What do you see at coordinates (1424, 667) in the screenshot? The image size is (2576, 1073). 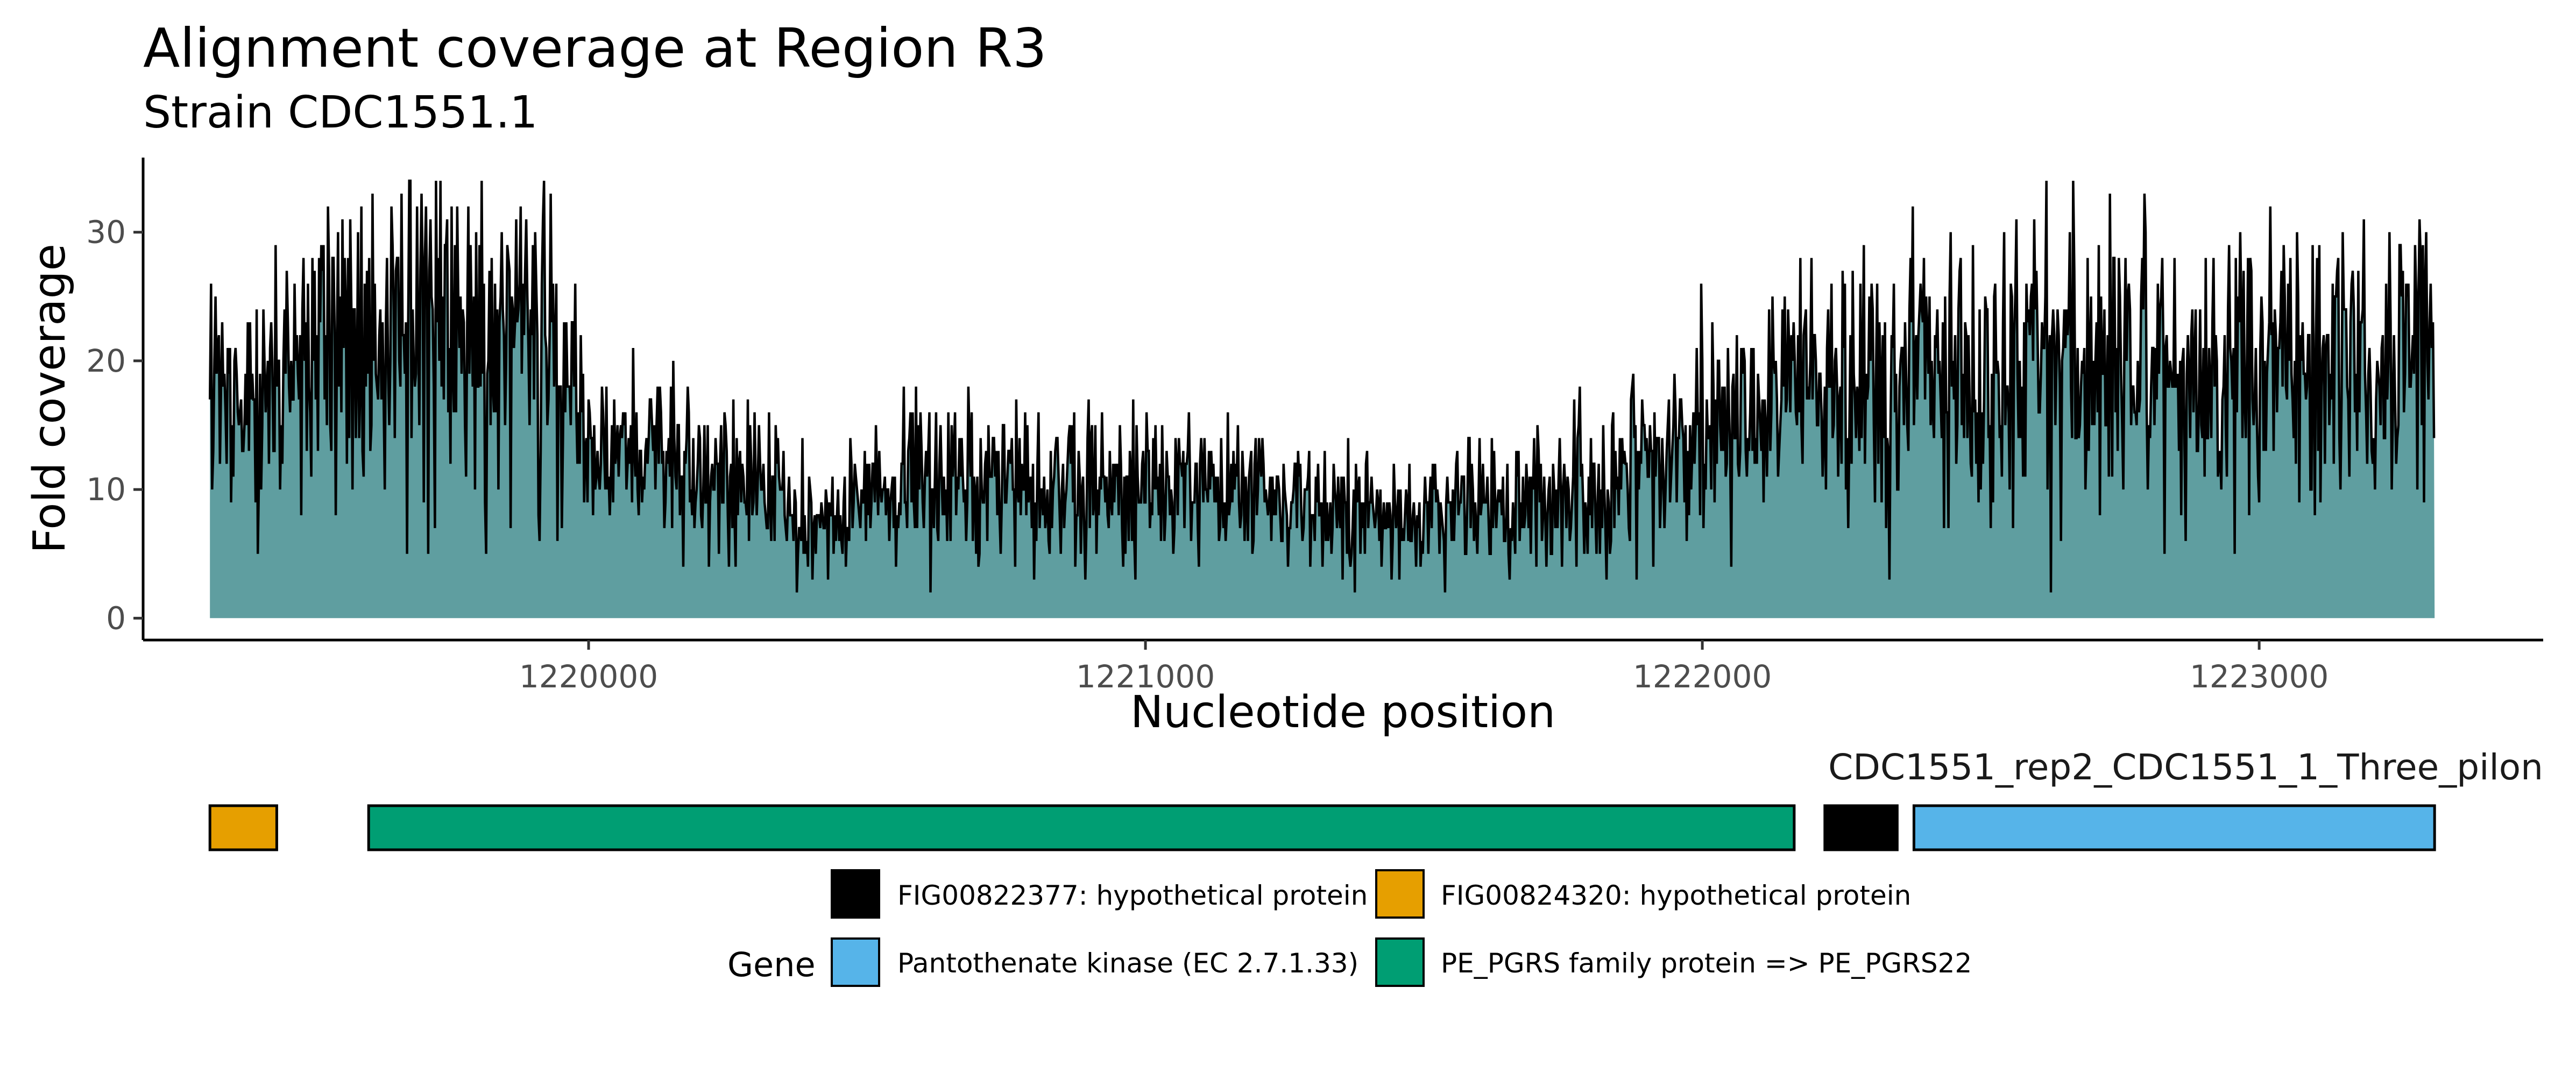 I see `x-axis-ticks: 1220000 1221000 1222000 1223000` at bounding box center [1424, 667].